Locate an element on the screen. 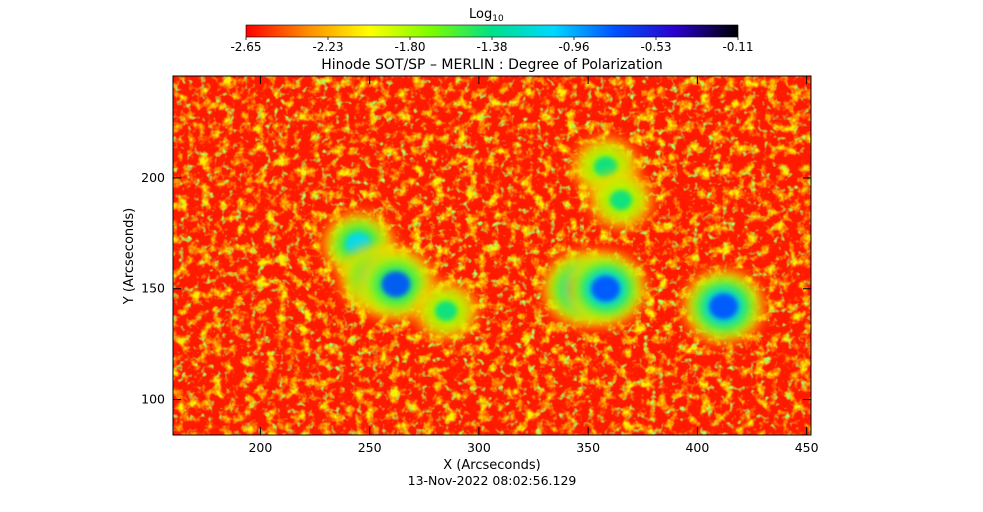 Image resolution: width=983 pixels, height=512 pixels. x-tick-label: 250 is located at coordinates (370, 447).